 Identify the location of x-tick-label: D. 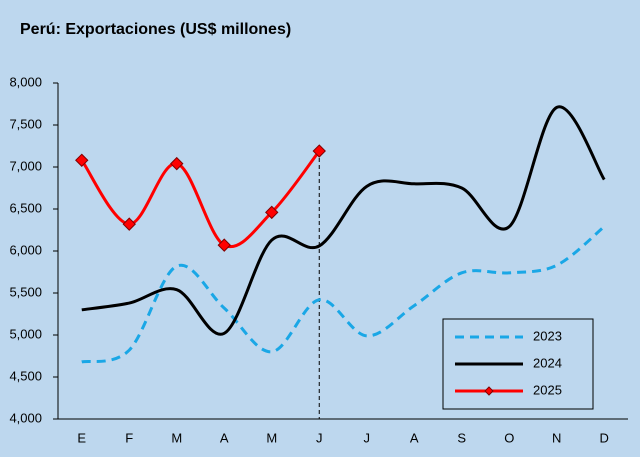
(604, 437).